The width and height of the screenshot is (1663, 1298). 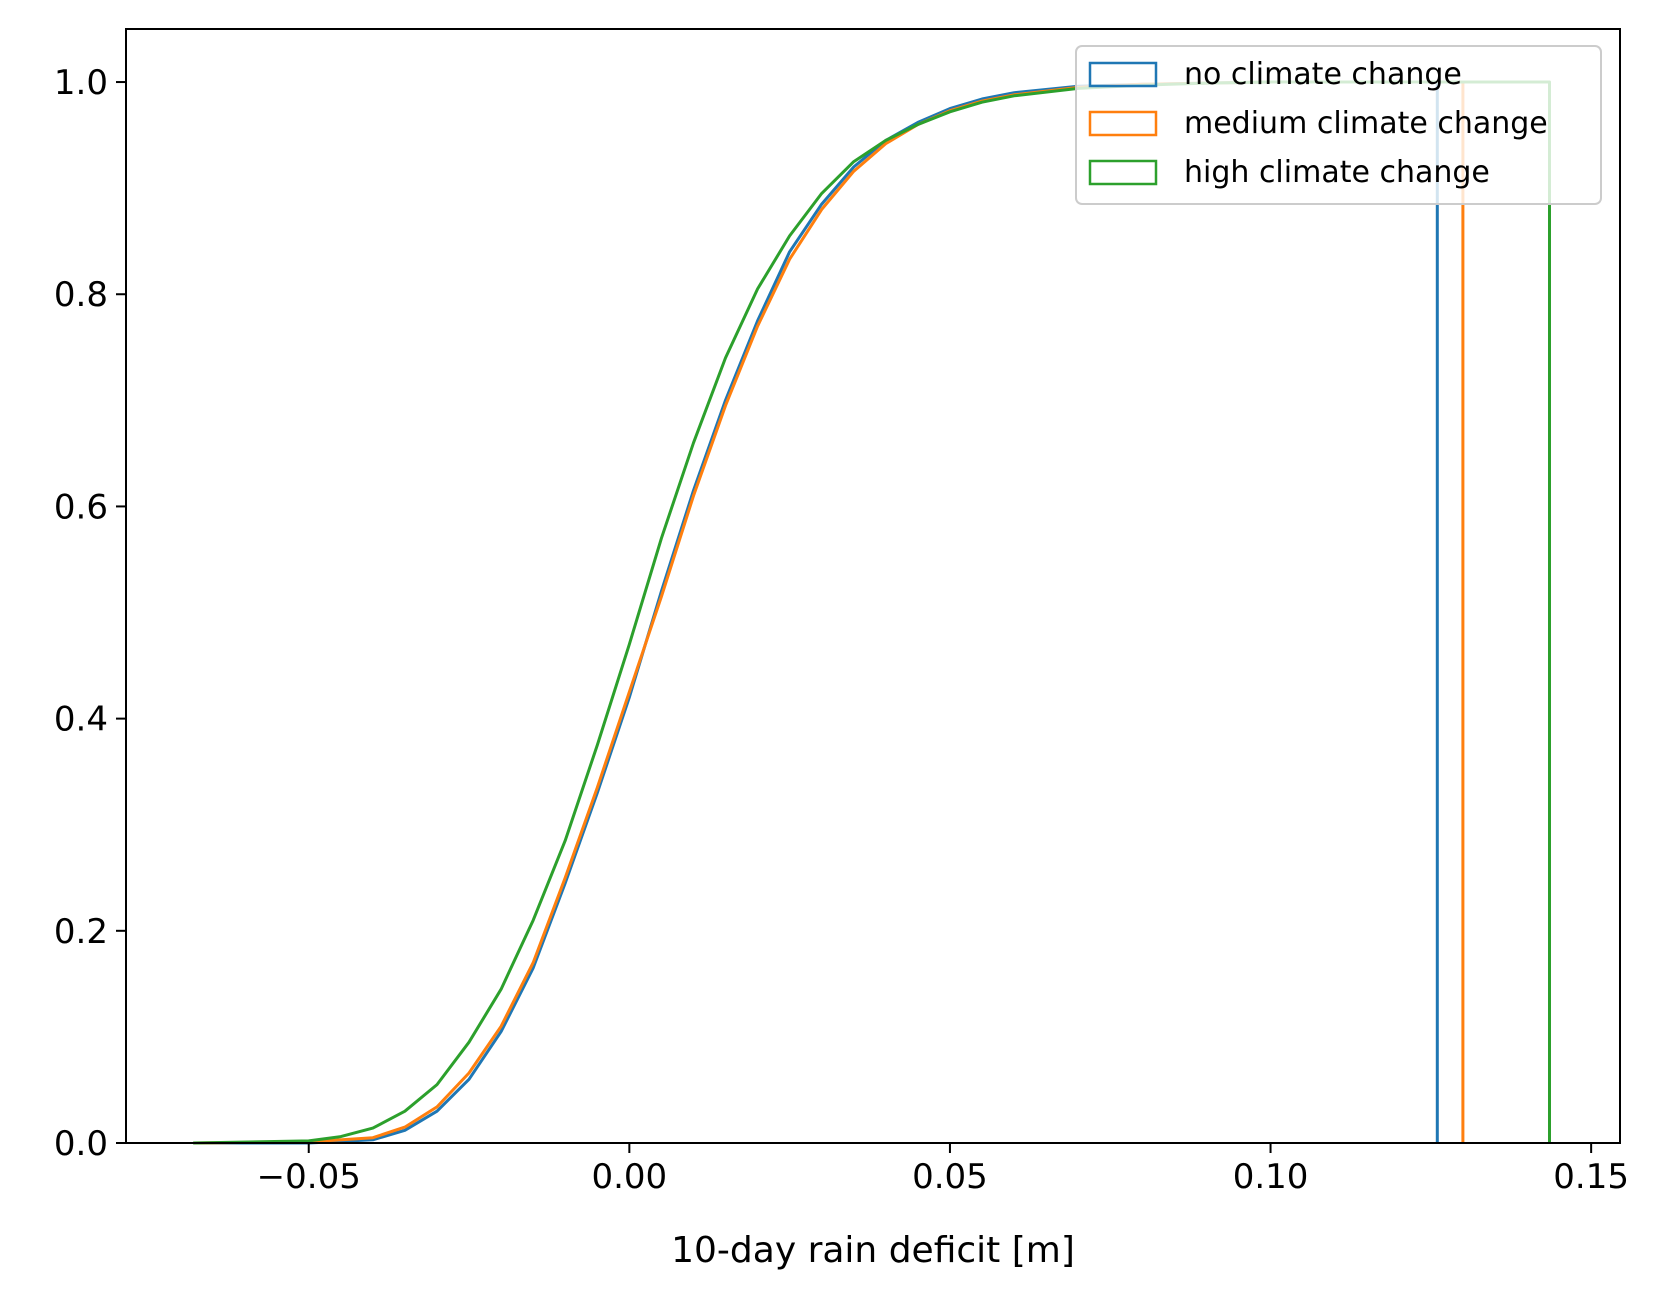 What do you see at coordinates (1323, 74) in the screenshot?
I see `legend-label: no climate change` at bounding box center [1323, 74].